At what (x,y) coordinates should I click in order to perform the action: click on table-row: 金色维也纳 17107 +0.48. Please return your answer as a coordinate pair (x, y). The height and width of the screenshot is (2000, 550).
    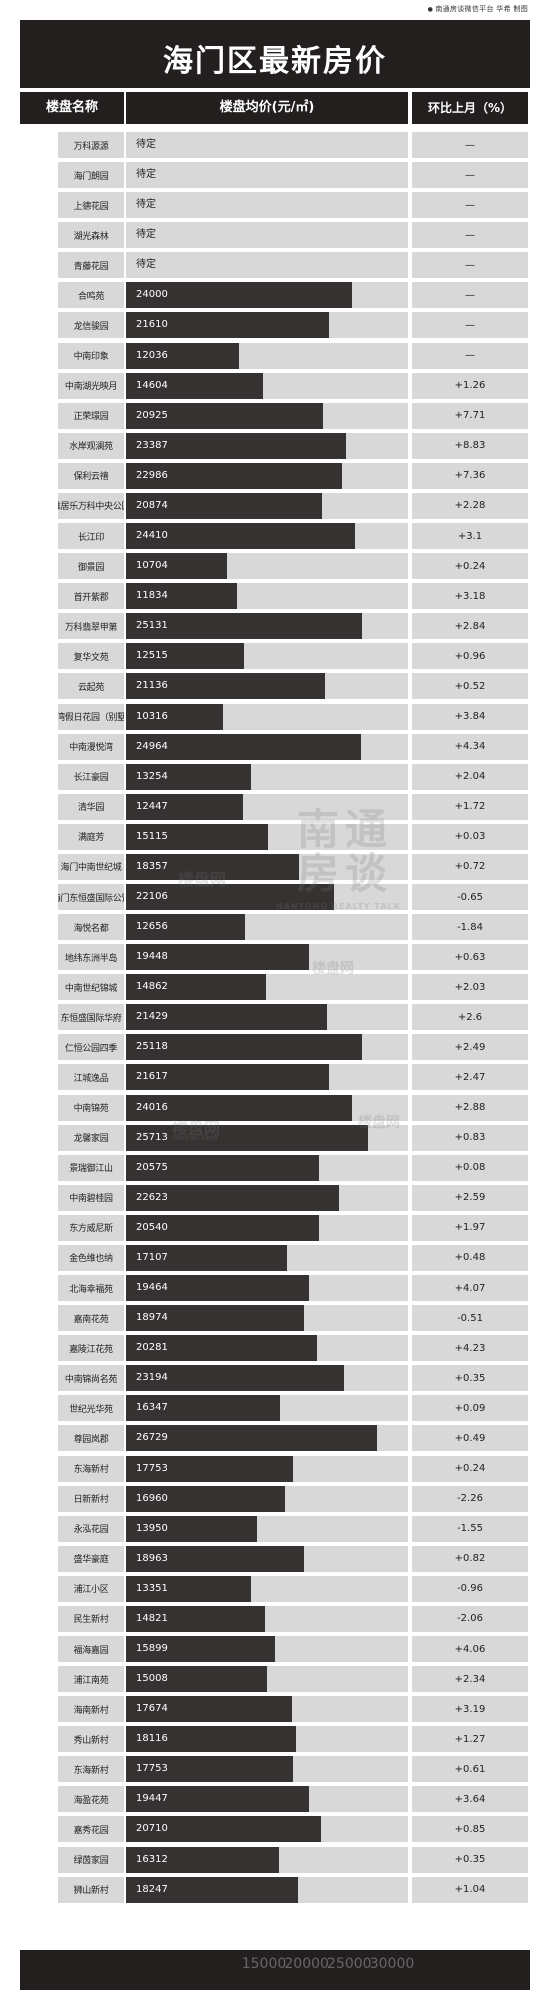
    Looking at the image, I should click on (275, 1257).